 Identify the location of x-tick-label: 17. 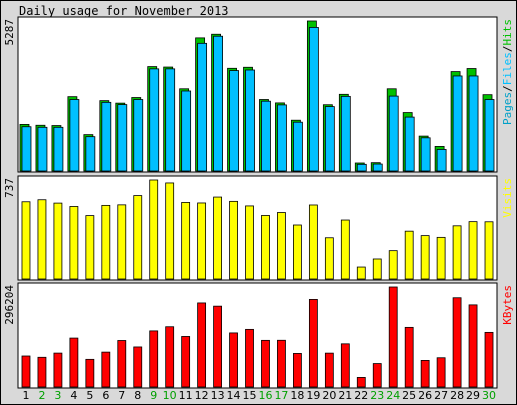
(281, 395).